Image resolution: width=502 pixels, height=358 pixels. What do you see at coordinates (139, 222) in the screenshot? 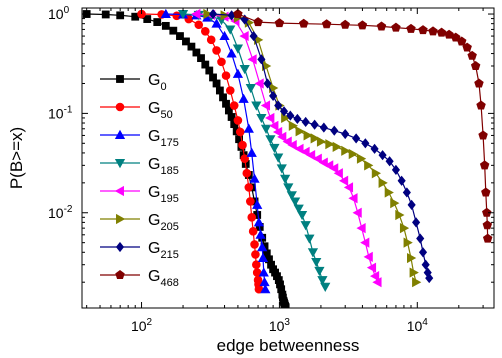
I see `legend-item: G205` at bounding box center [139, 222].